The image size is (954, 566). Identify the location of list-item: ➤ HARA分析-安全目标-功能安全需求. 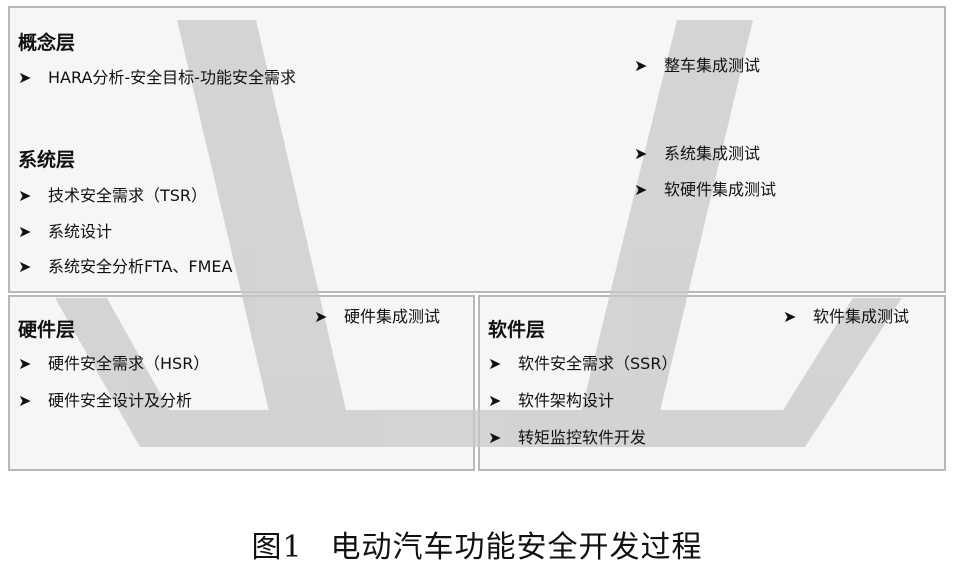
(157, 77).